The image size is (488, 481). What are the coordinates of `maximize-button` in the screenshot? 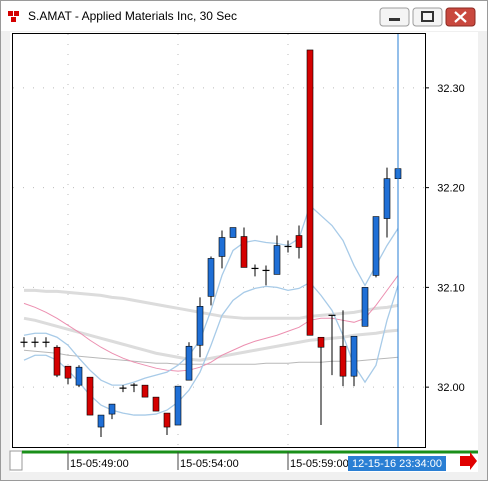 It's located at (427, 17).